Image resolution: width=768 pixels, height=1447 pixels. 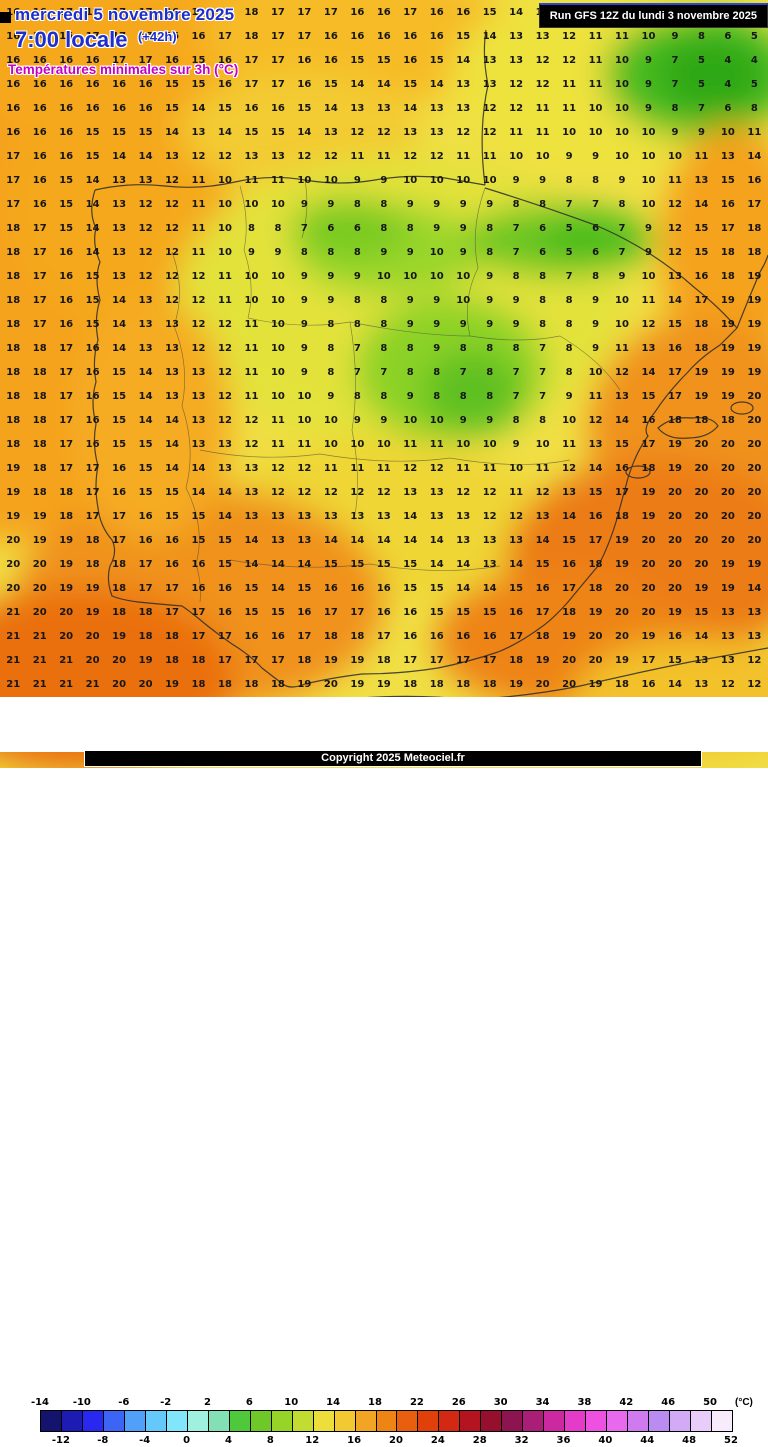 What do you see at coordinates (157, 36) in the screenshot?
I see `forecast-offset-label: (+42h)` at bounding box center [157, 36].